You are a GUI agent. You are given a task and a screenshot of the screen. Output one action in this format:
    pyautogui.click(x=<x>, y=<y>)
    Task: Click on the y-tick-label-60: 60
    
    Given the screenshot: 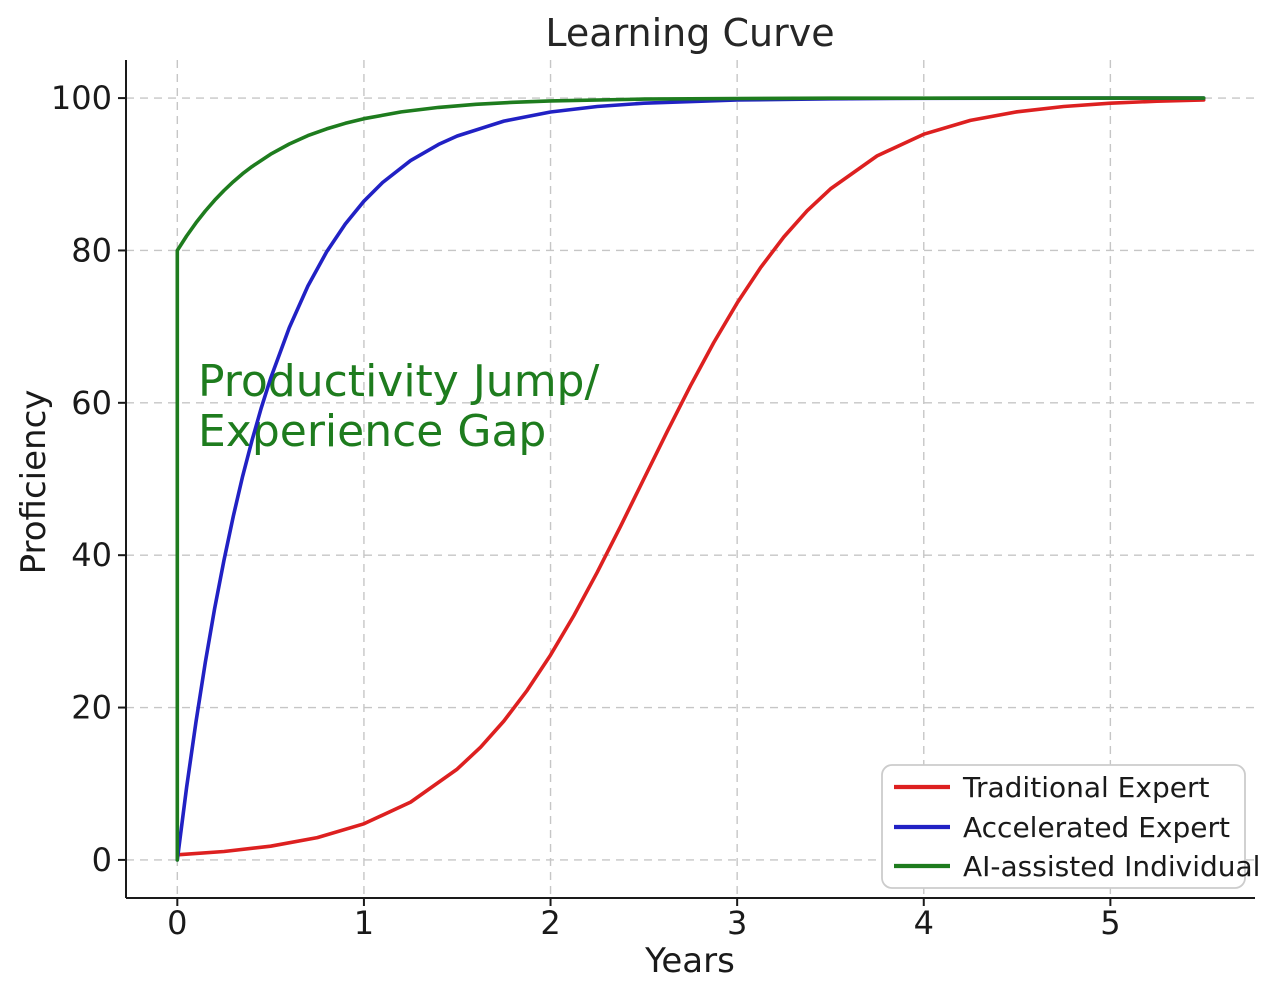 What is the action you would take?
    pyautogui.click(x=91, y=403)
    